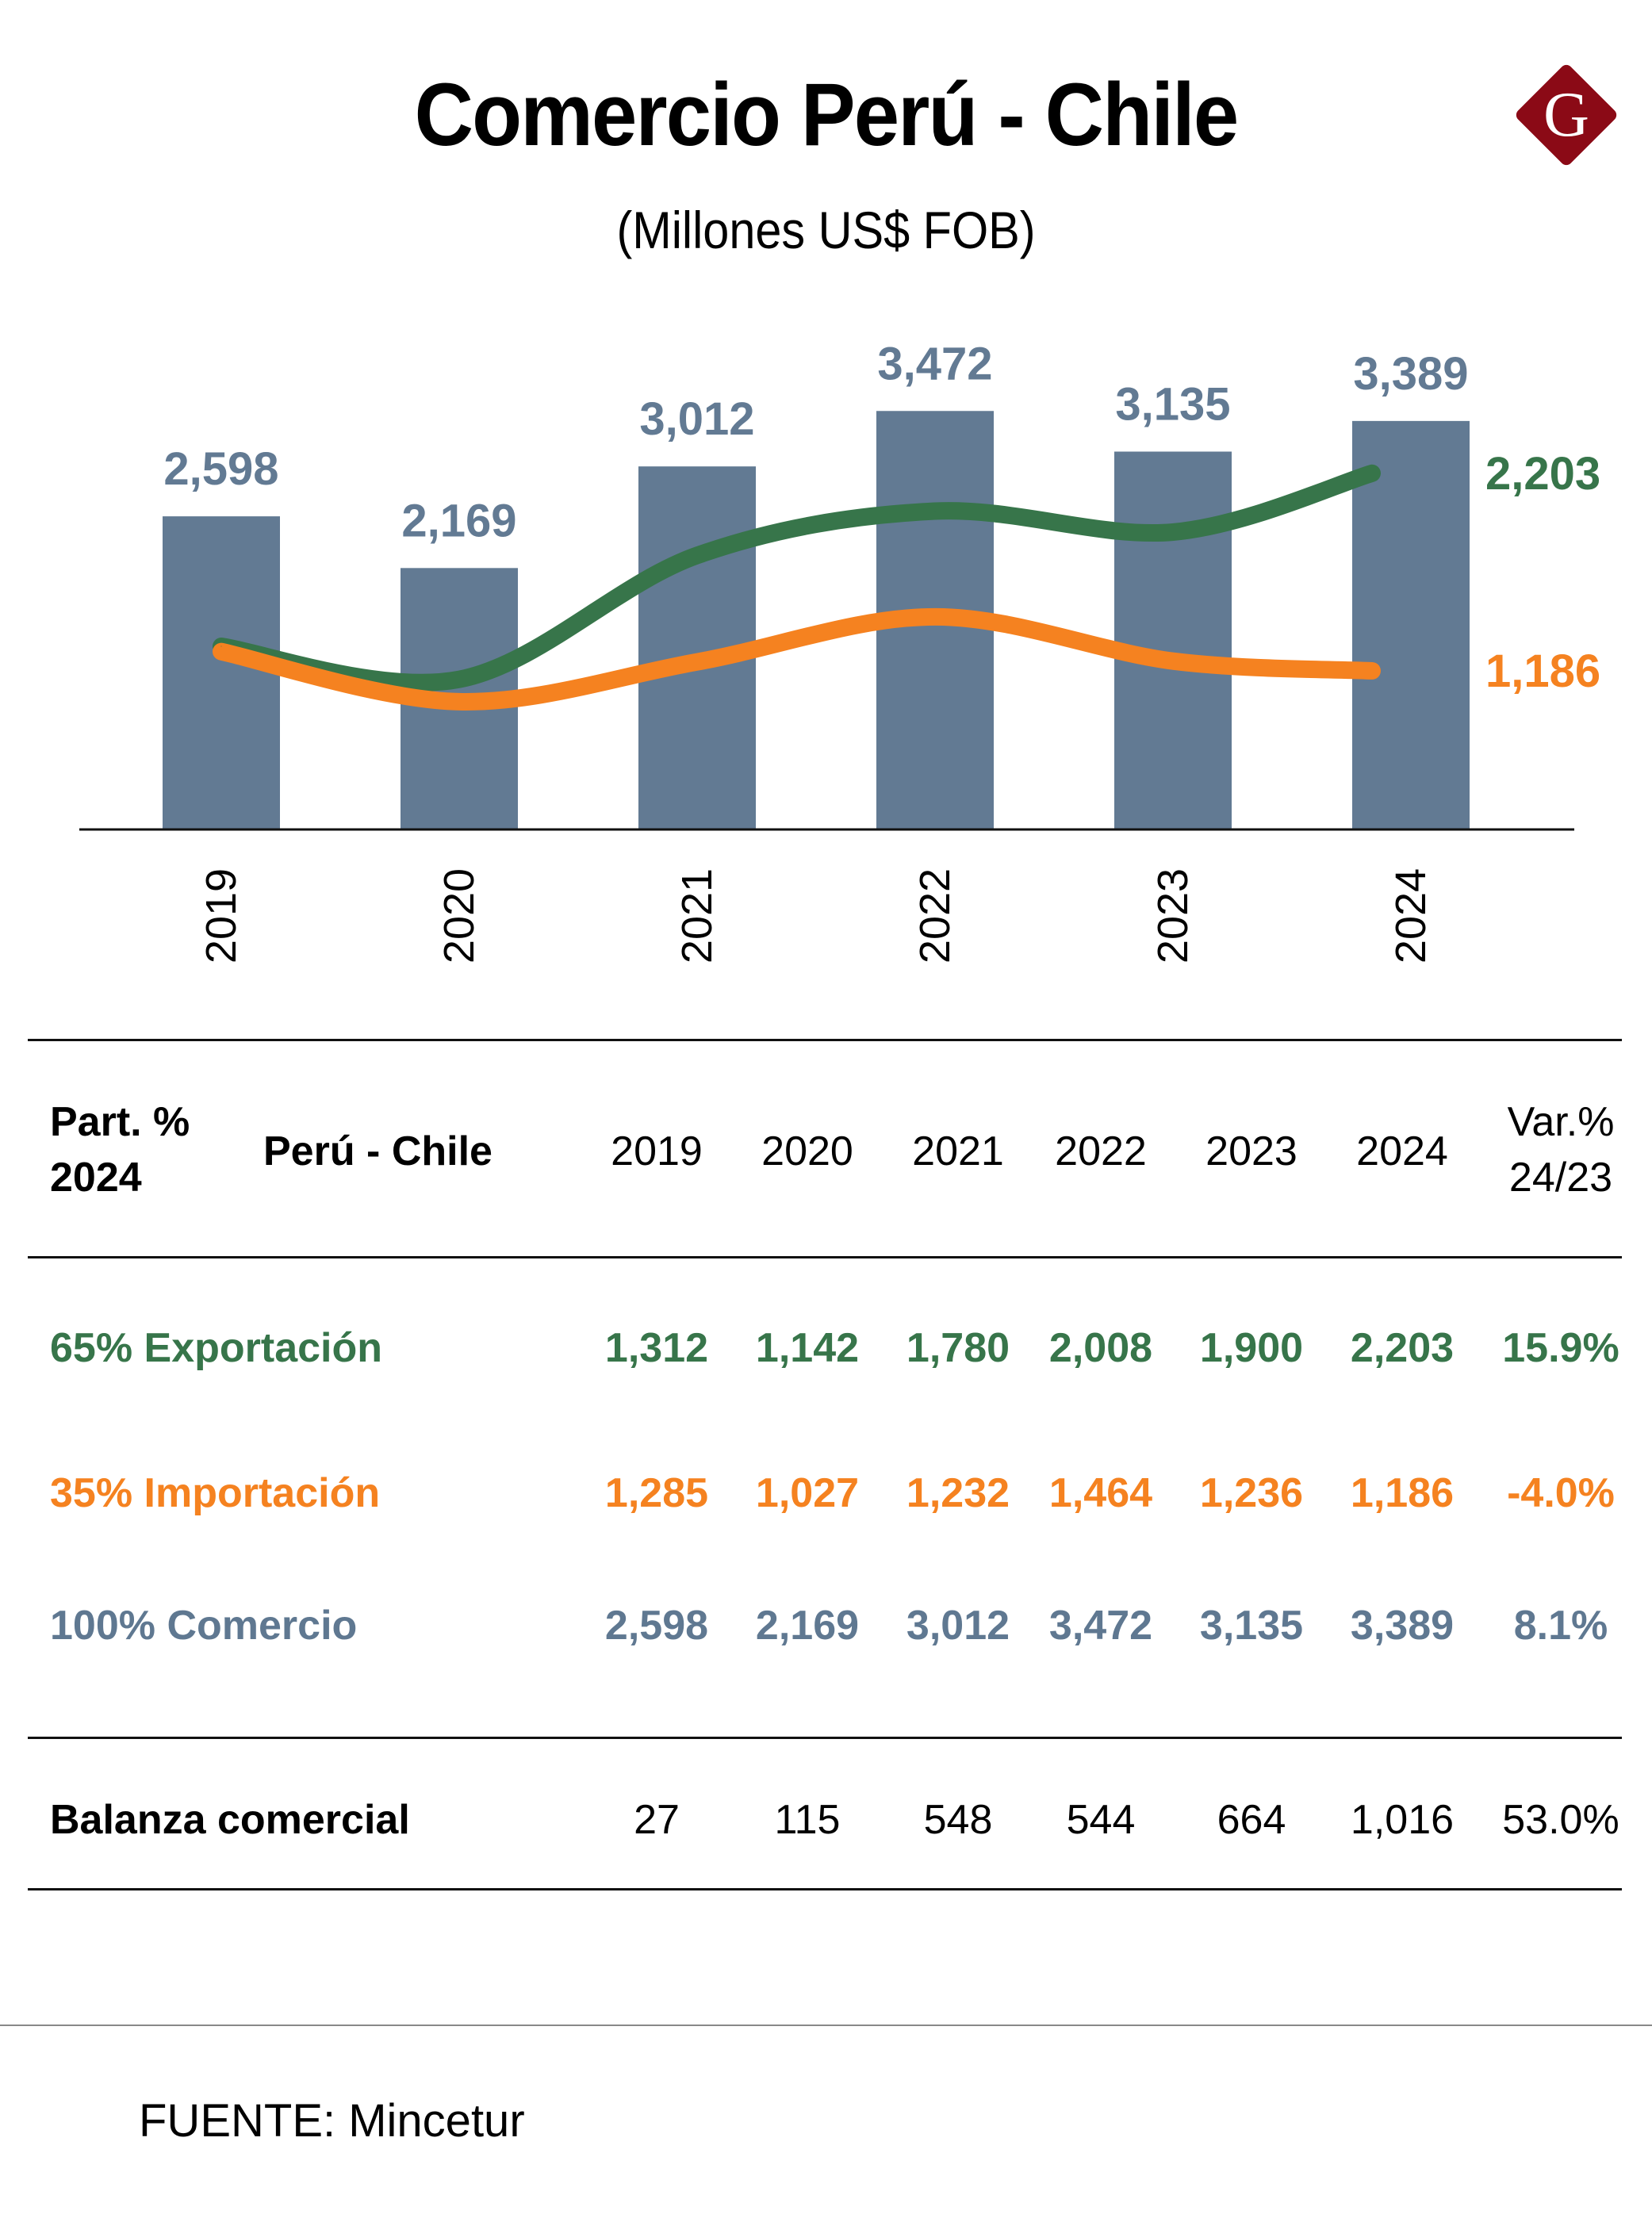 Image resolution: width=1652 pixels, height=2218 pixels. What do you see at coordinates (1251, 1493) in the screenshot?
I see `row-value-2023: 1,236` at bounding box center [1251, 1493].